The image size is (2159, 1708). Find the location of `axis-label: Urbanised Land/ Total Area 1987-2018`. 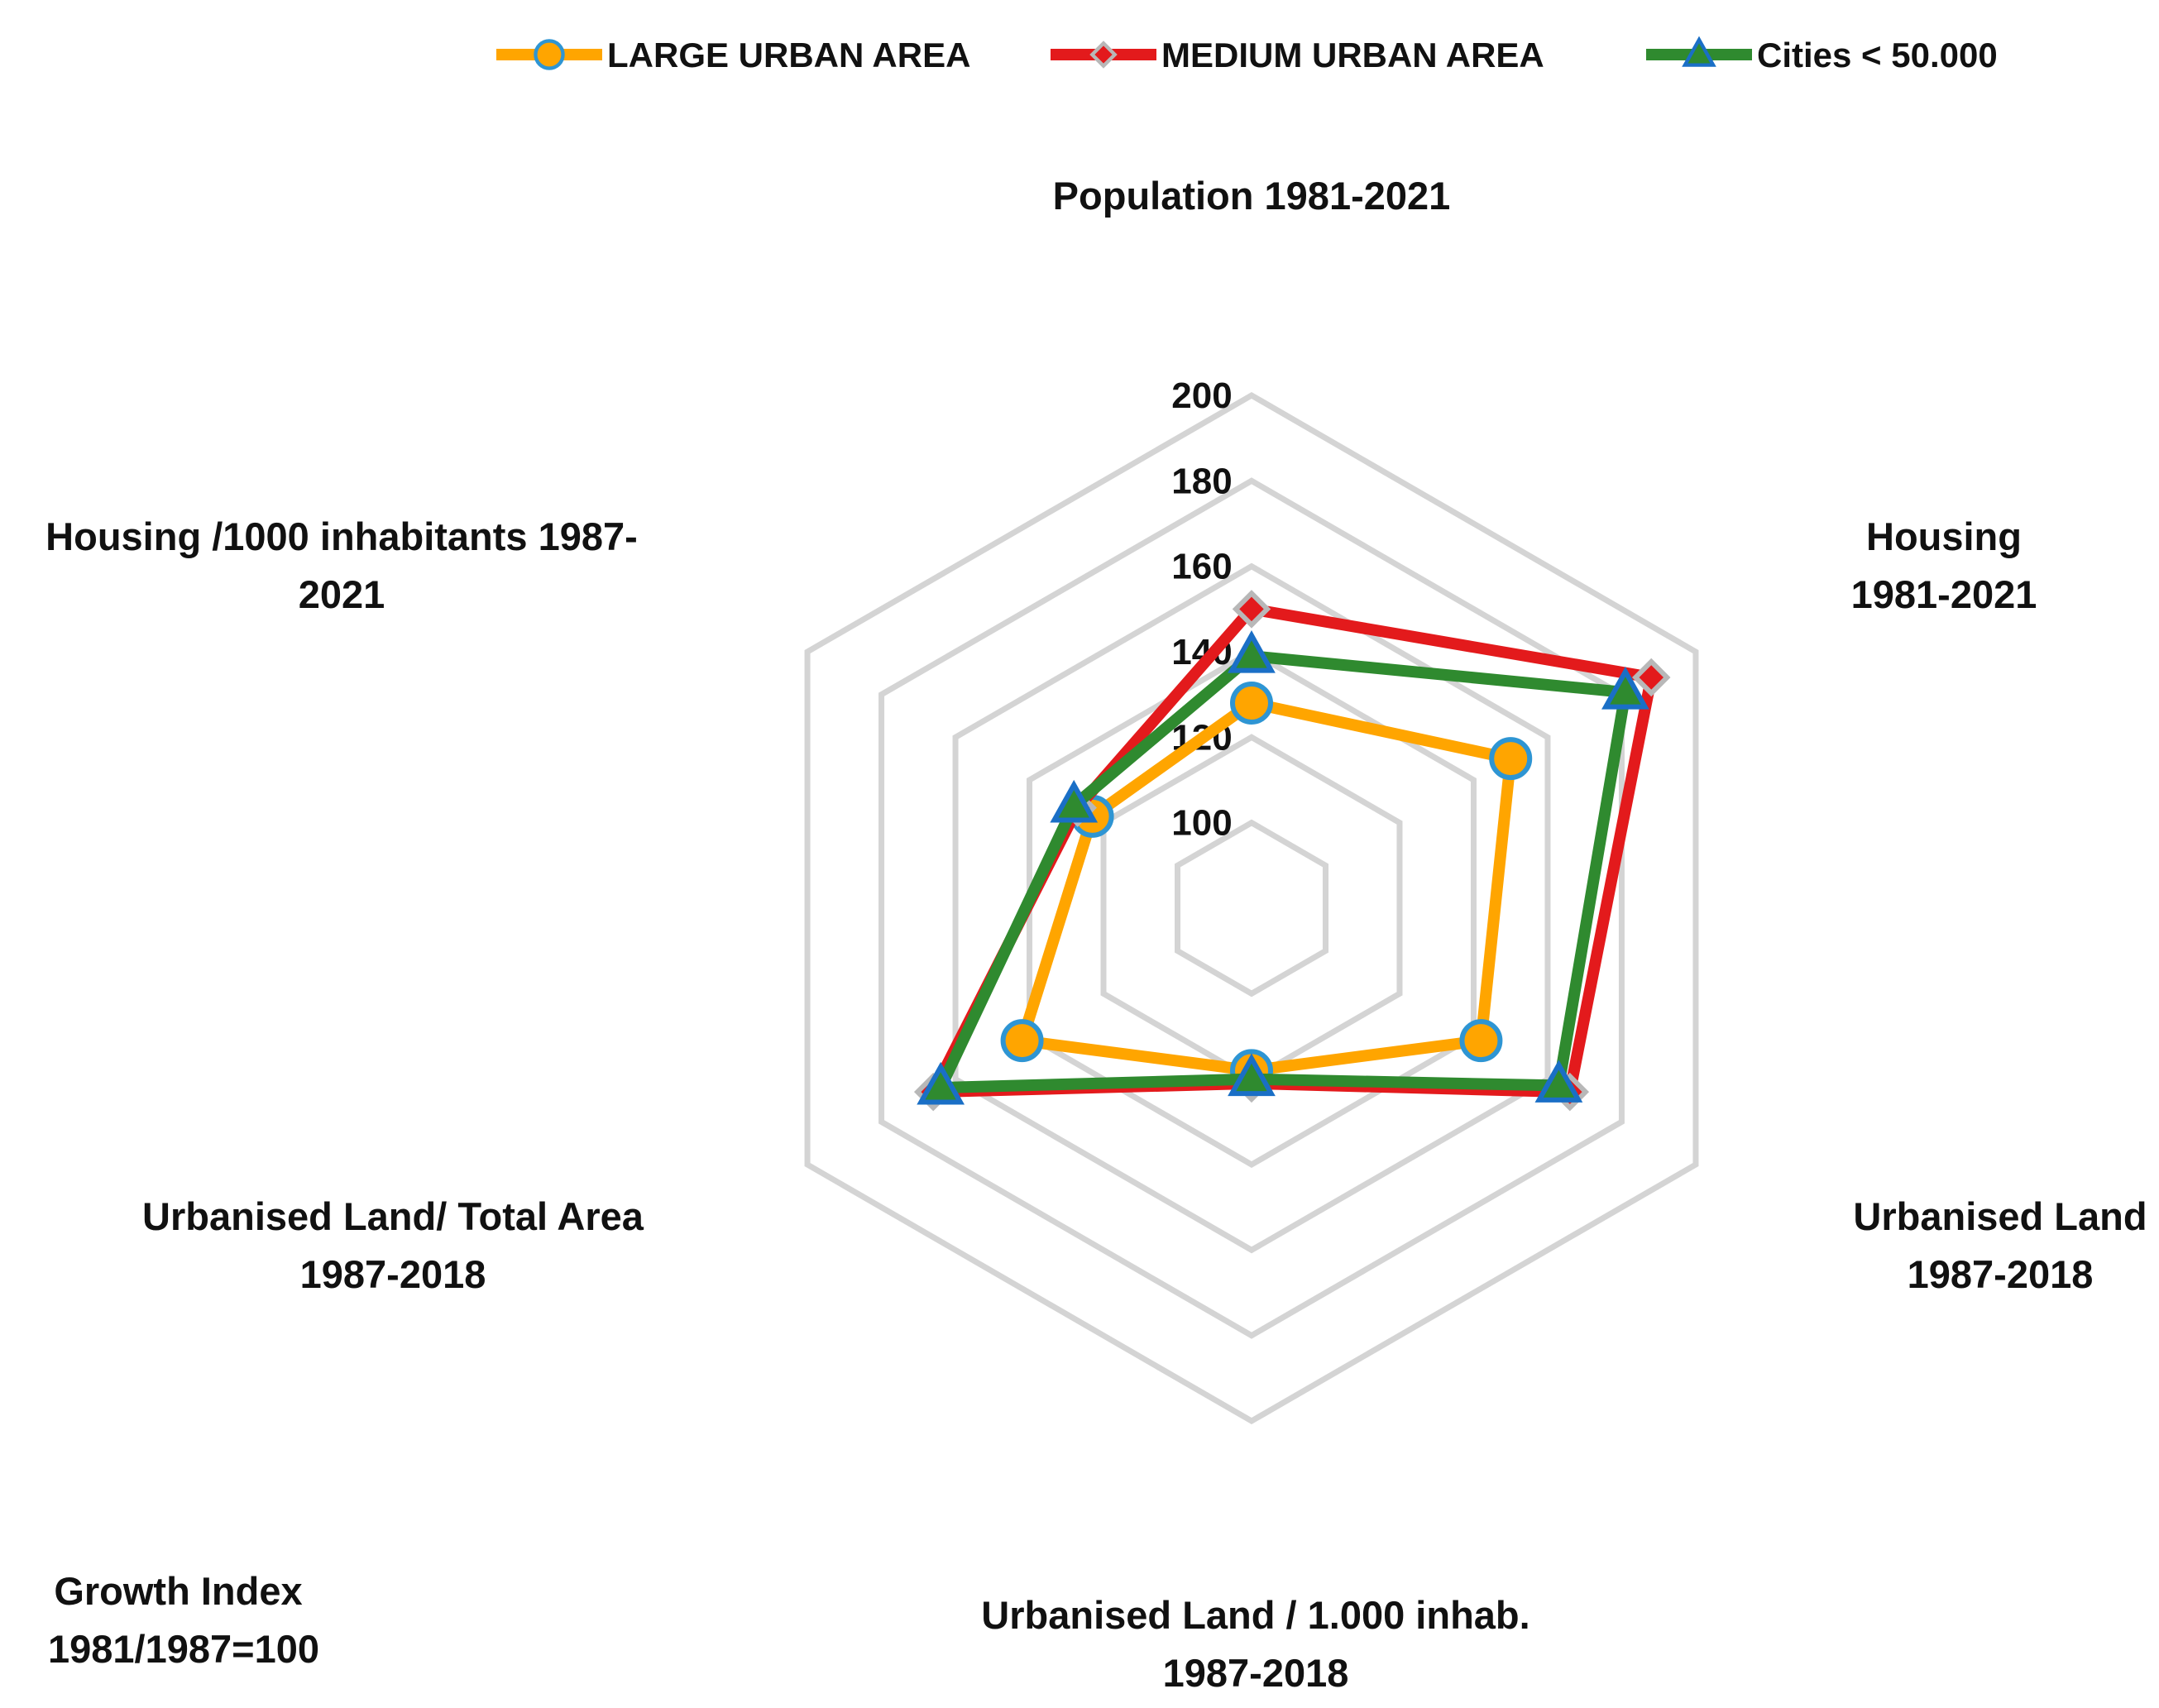

axis-label: Urbanised Land/ Total Area 1987-2018 is located at coordinates (393, 1245).